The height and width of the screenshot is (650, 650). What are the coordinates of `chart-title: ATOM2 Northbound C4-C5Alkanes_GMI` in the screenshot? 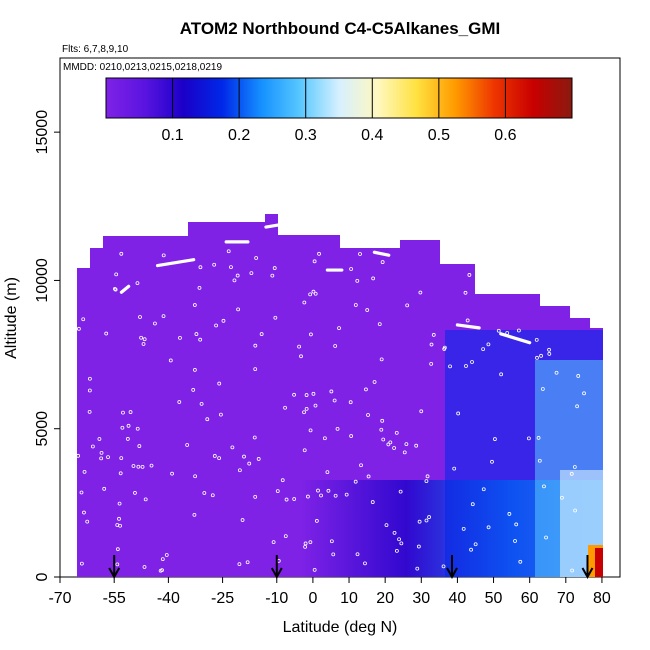 It's located at (340, 28).